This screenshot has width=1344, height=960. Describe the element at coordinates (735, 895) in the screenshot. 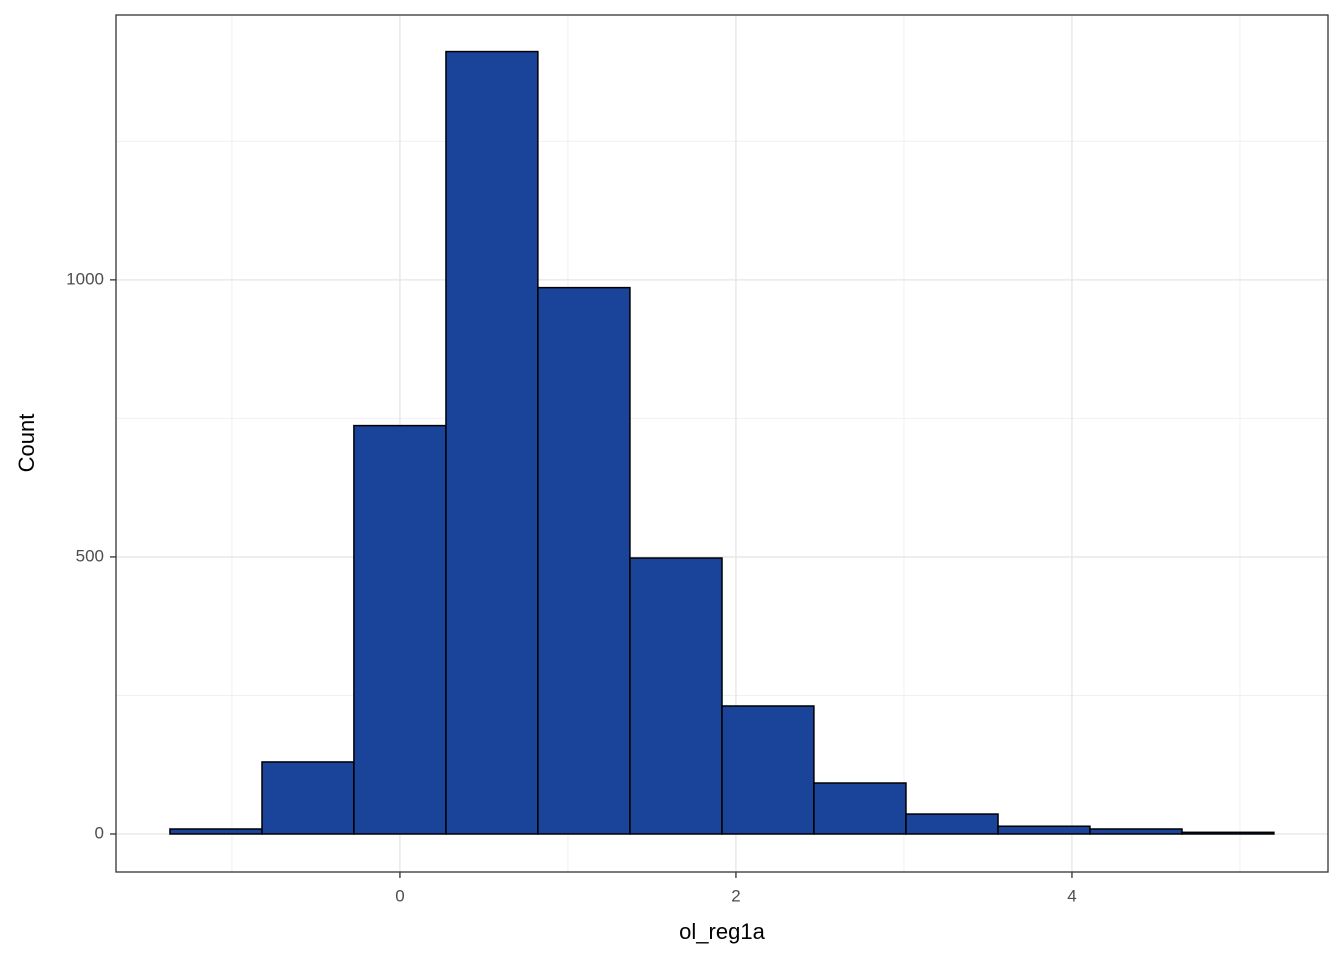

I see `x-tick-label: 2` at that location.